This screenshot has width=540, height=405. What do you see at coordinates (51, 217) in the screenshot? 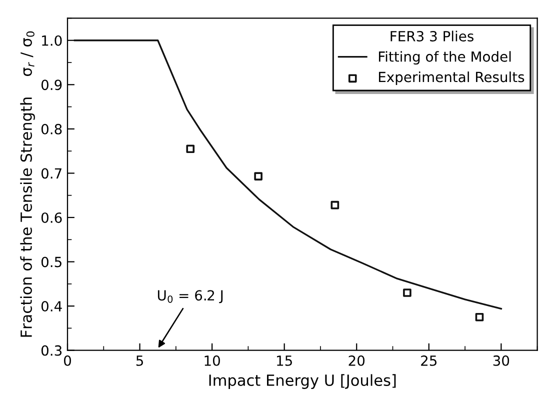
I see `y-tick-label: 0.6` at bounding box center [51, 217].